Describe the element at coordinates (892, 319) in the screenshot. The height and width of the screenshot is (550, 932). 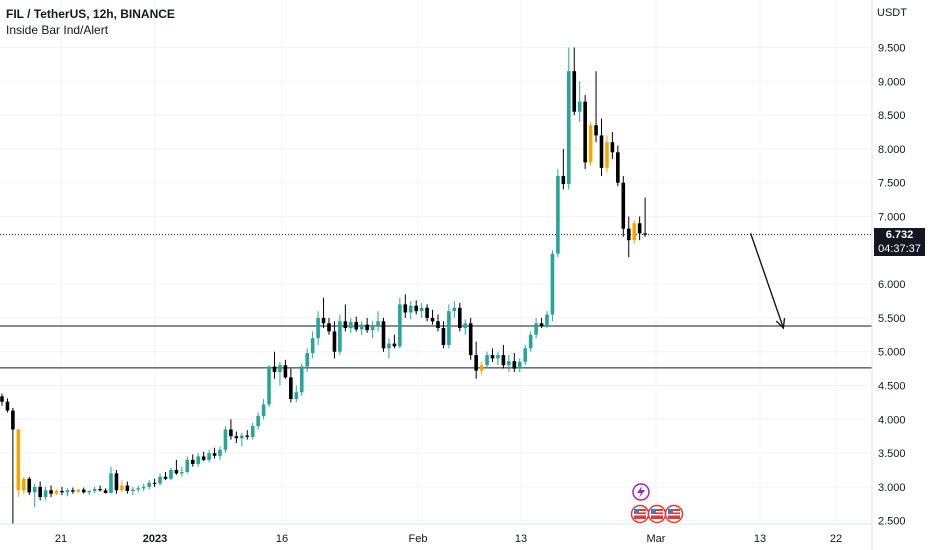
I see `y-tick-label: 5.500` at that location.